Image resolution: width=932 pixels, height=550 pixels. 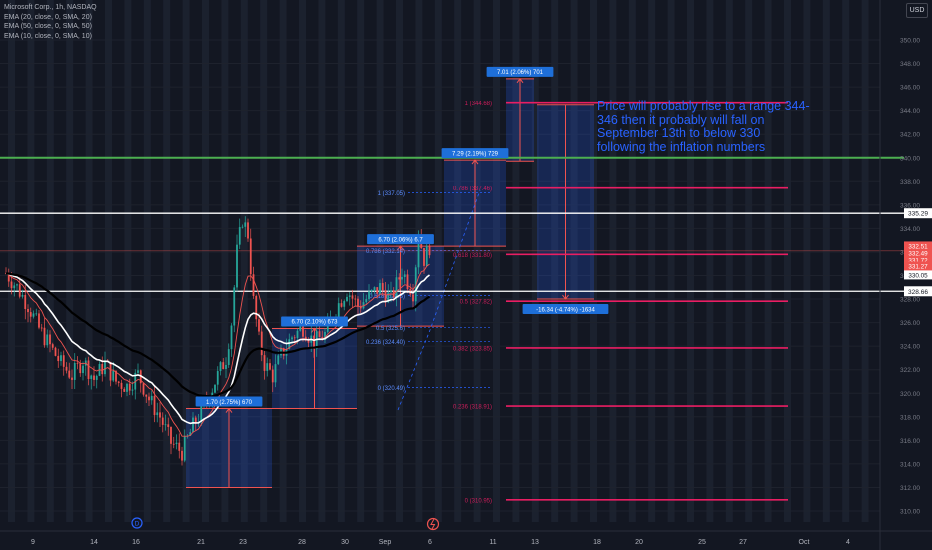 I want to click on measure-arrow-head, so click(x=520, y=81).